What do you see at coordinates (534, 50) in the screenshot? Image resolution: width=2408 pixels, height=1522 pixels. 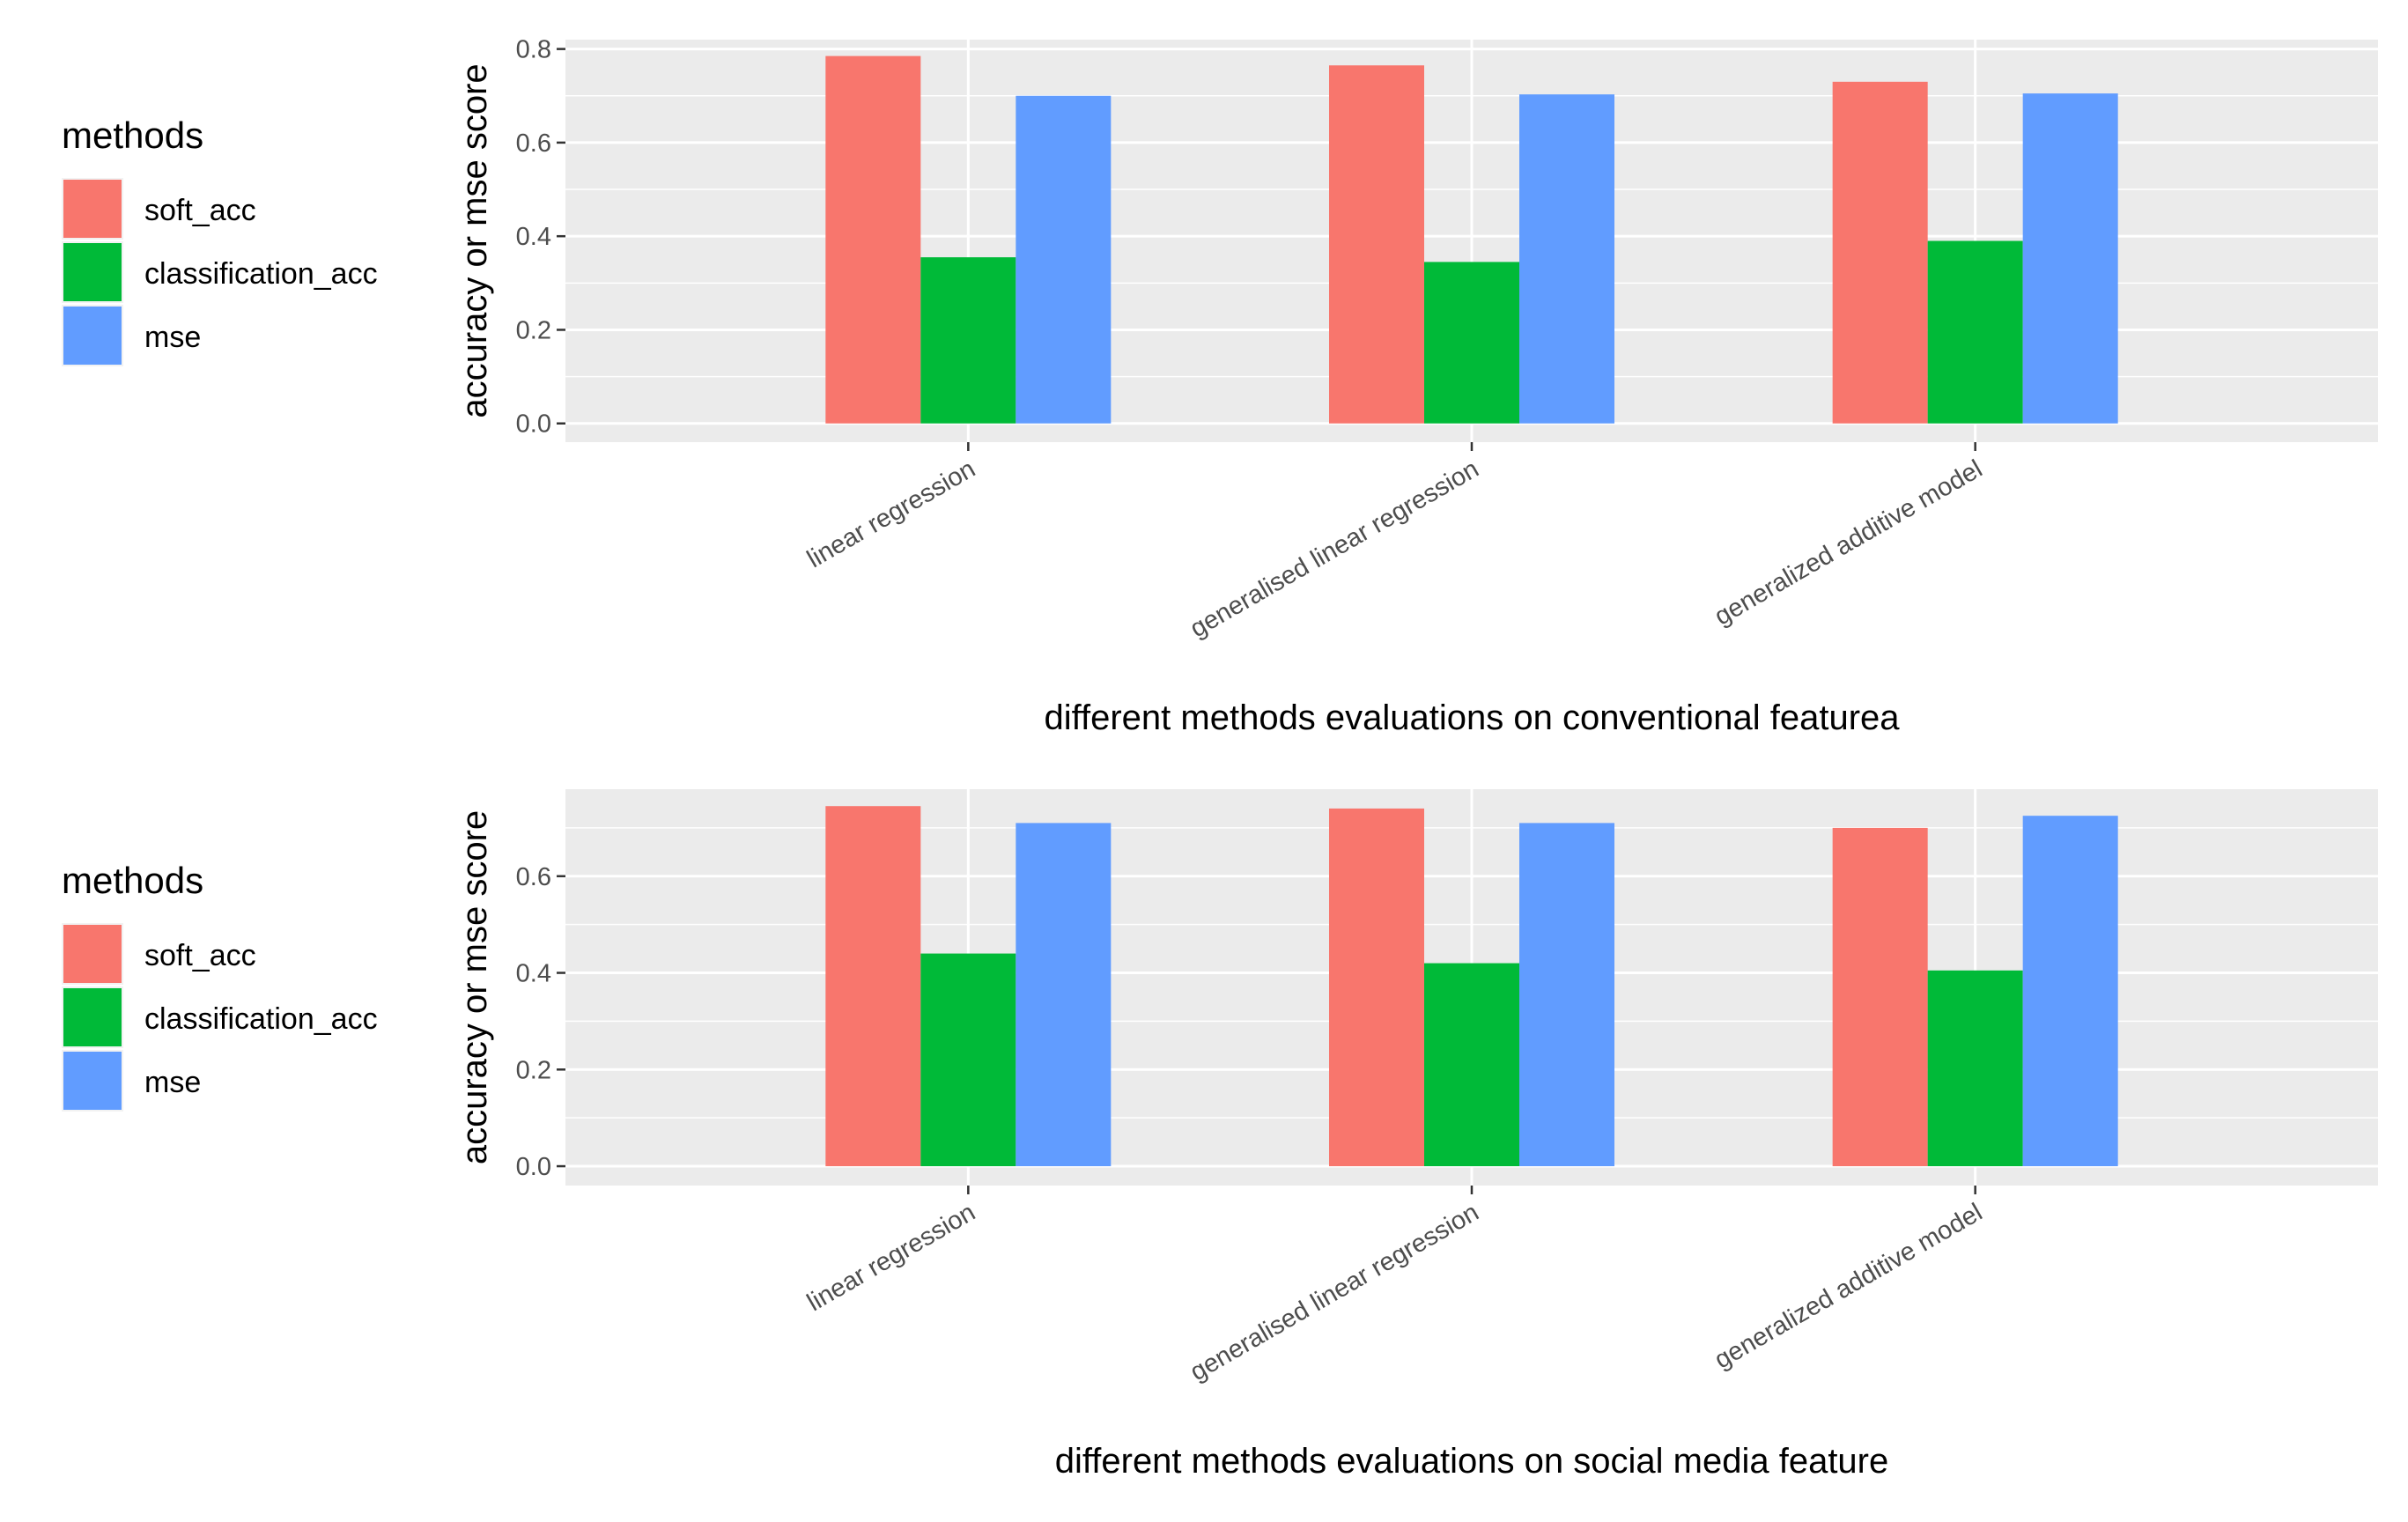 I see `y-tick-label: 0.8` at bounding box center [534, 50].